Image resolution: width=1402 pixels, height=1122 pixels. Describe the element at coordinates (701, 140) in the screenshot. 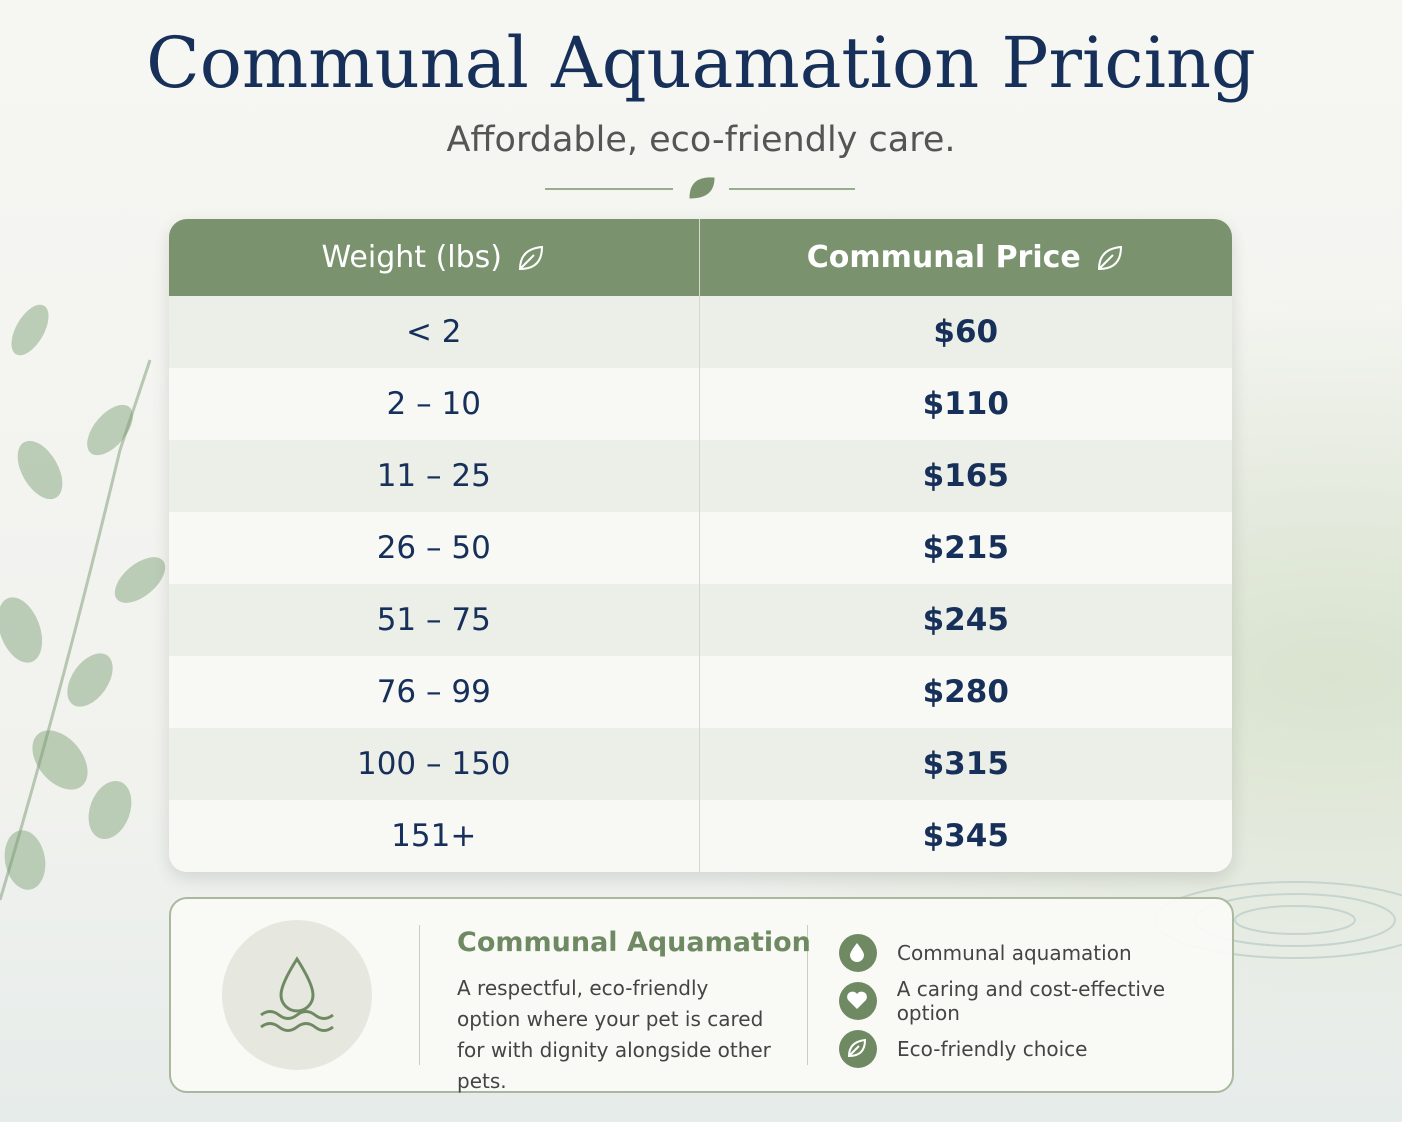

I see `subtitle: Affordable, eco-friendly care.` at that location.